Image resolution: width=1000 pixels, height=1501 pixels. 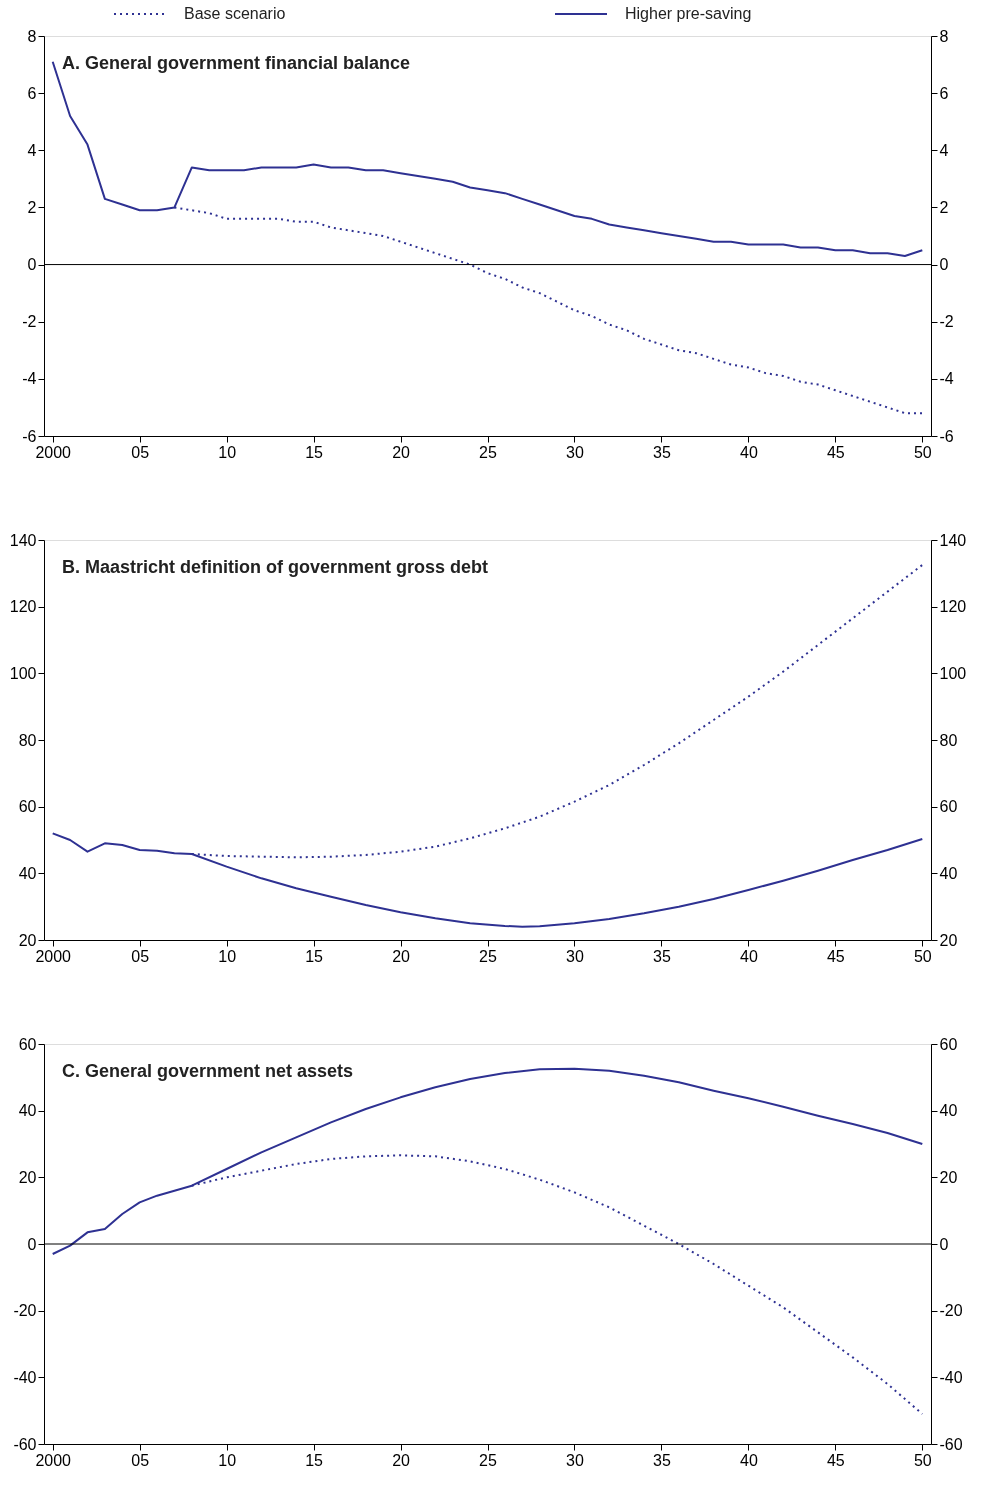 I want to click on y-tick-label: 120, so click(x=23, y=607).